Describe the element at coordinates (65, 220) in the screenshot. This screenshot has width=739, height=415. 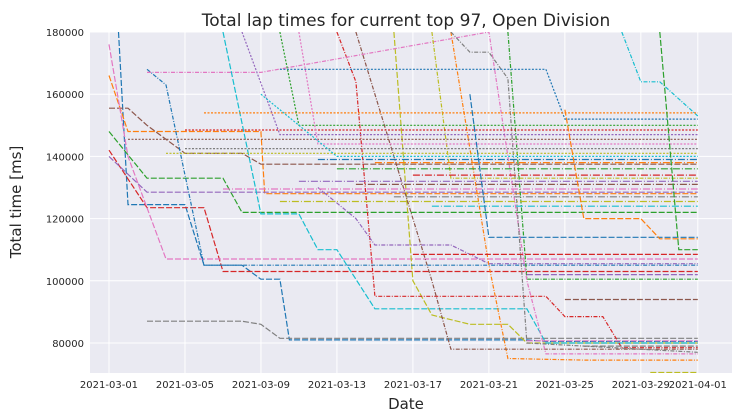
I see `y-tick-label: 120000` at that location.